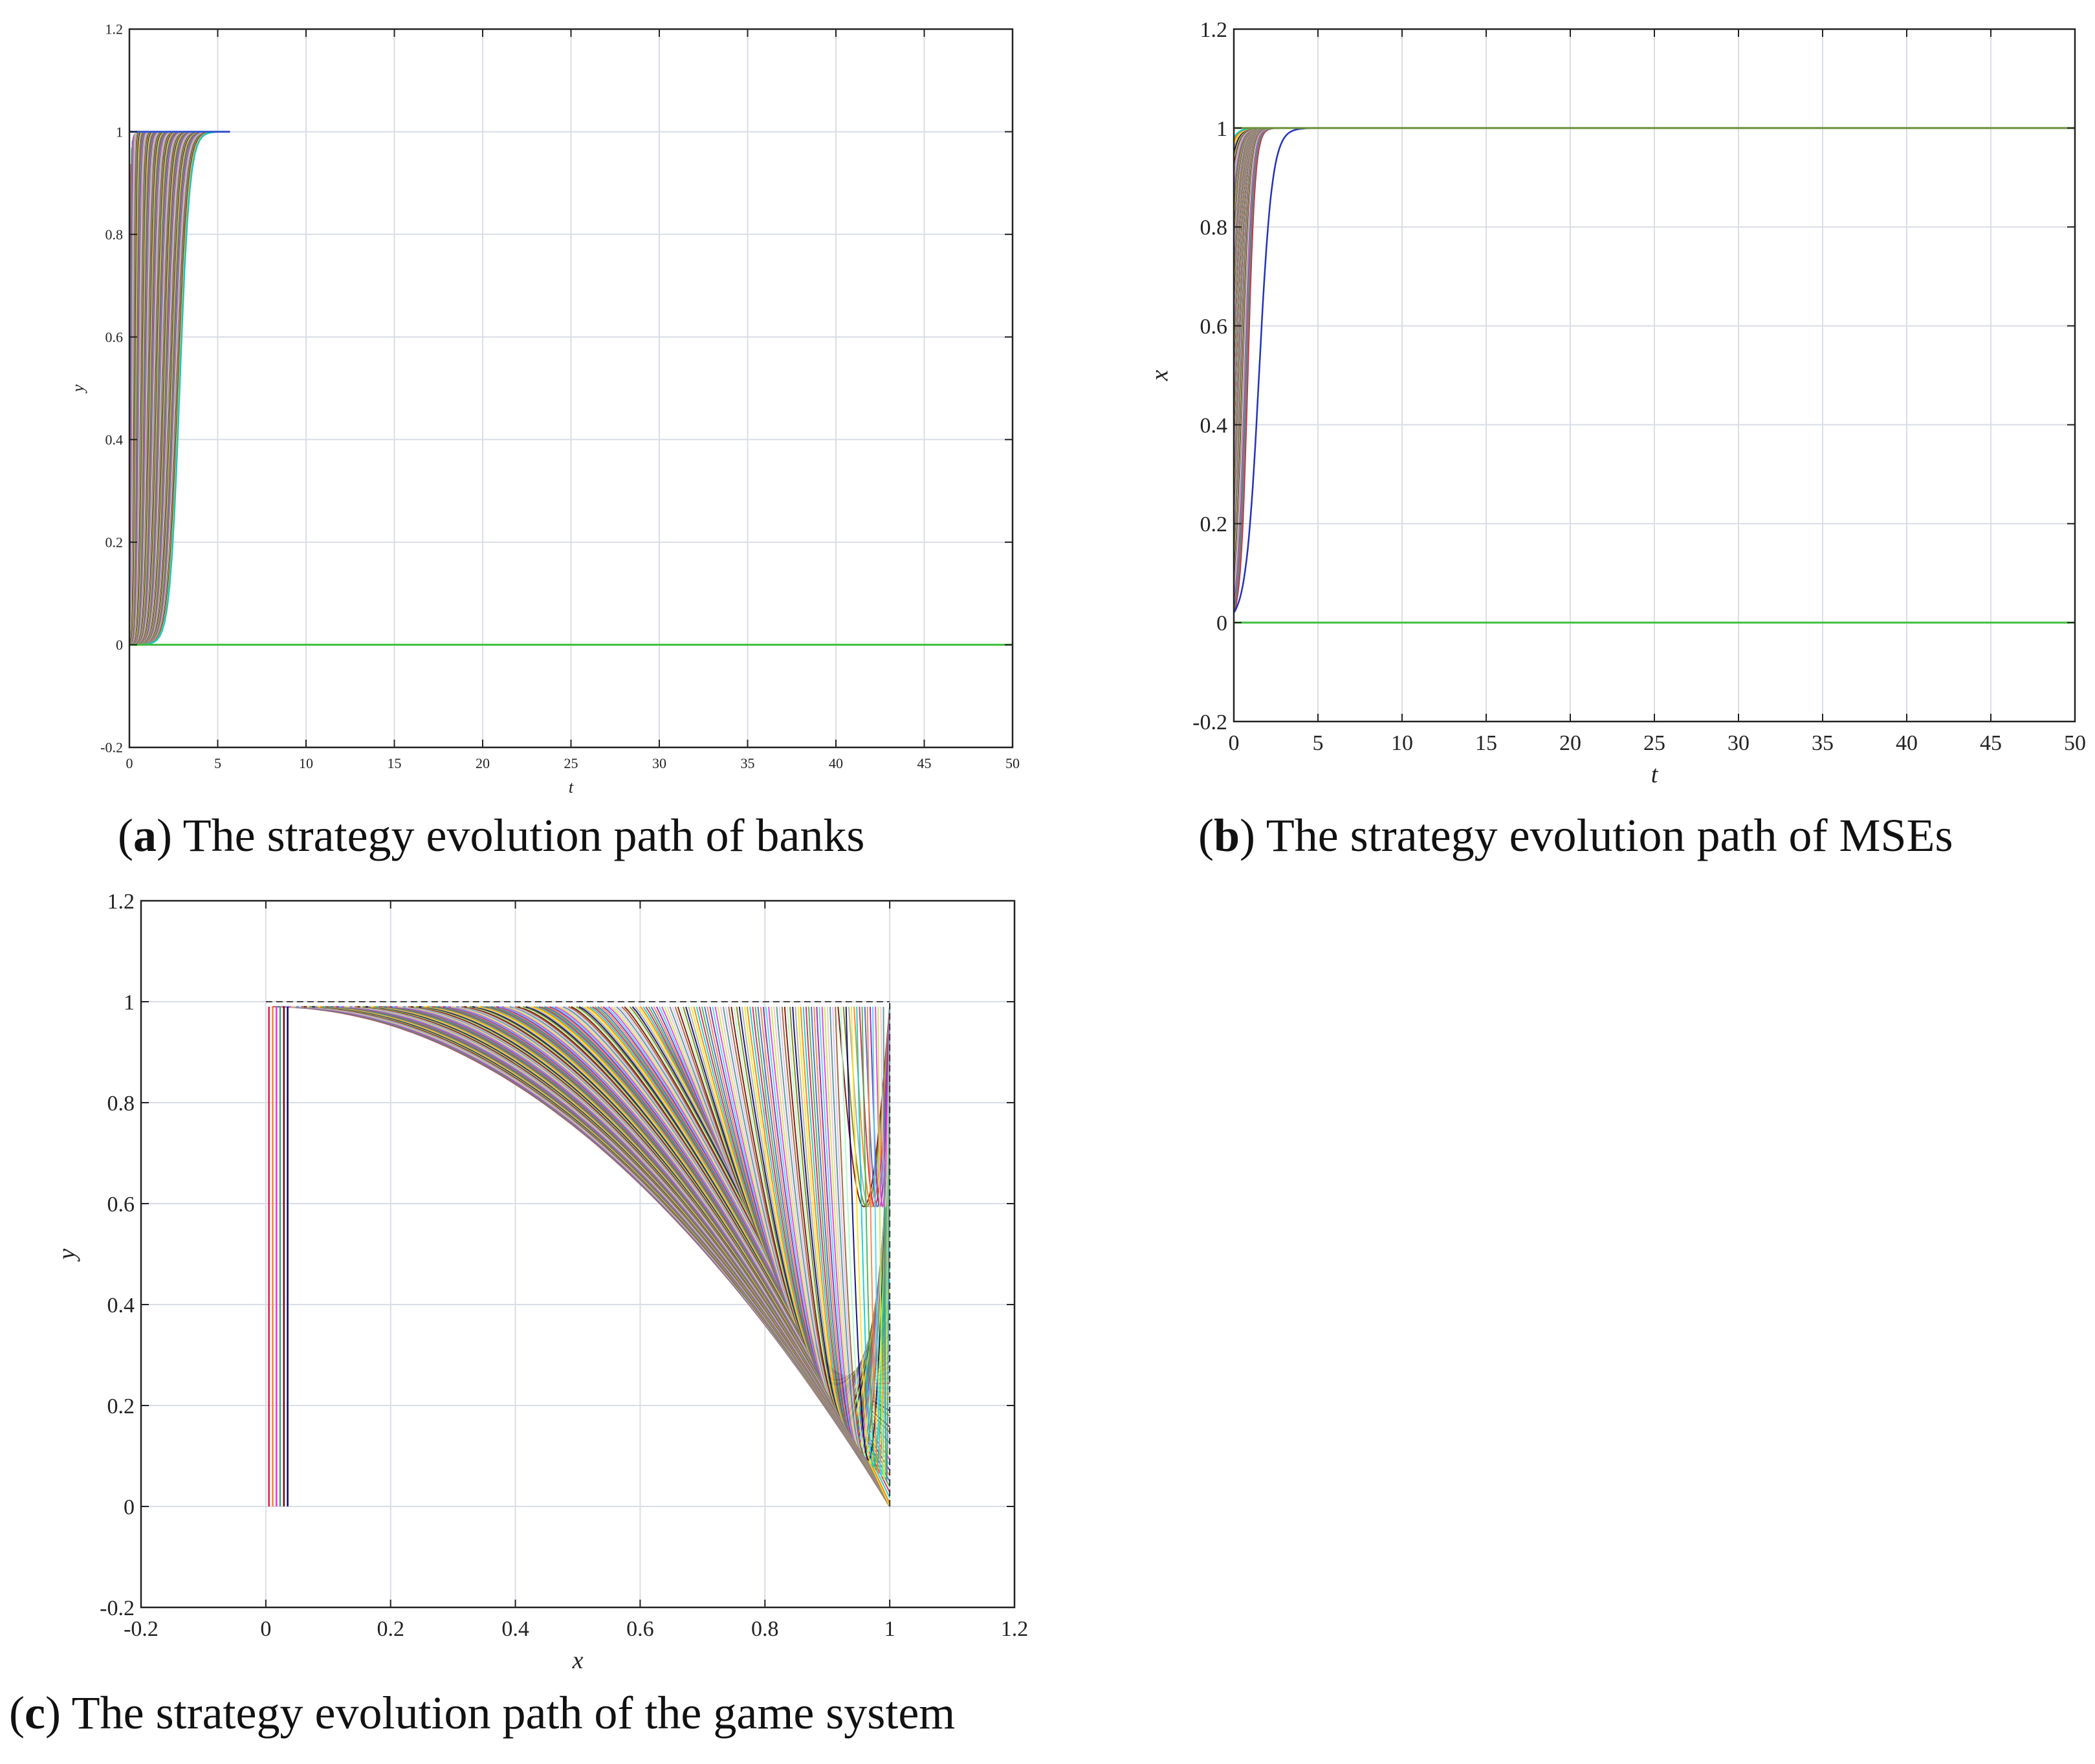 The image size is (2095, 1764). I want to click on caption-a: (a) The strategy evolution path of banks, so click(491, 835).